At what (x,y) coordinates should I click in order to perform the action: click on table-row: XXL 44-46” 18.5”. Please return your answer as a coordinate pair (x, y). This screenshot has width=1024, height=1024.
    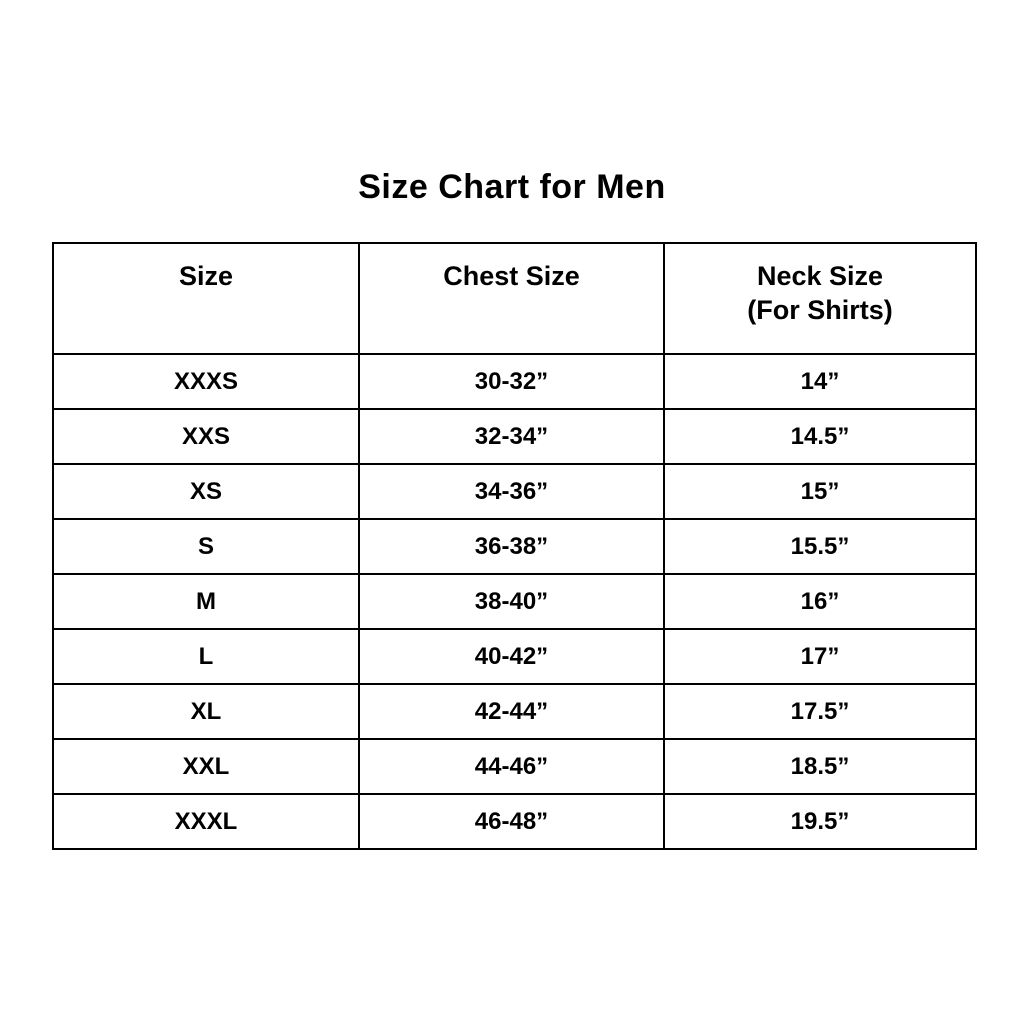
    Looking at the image, I should click on (514, 766).